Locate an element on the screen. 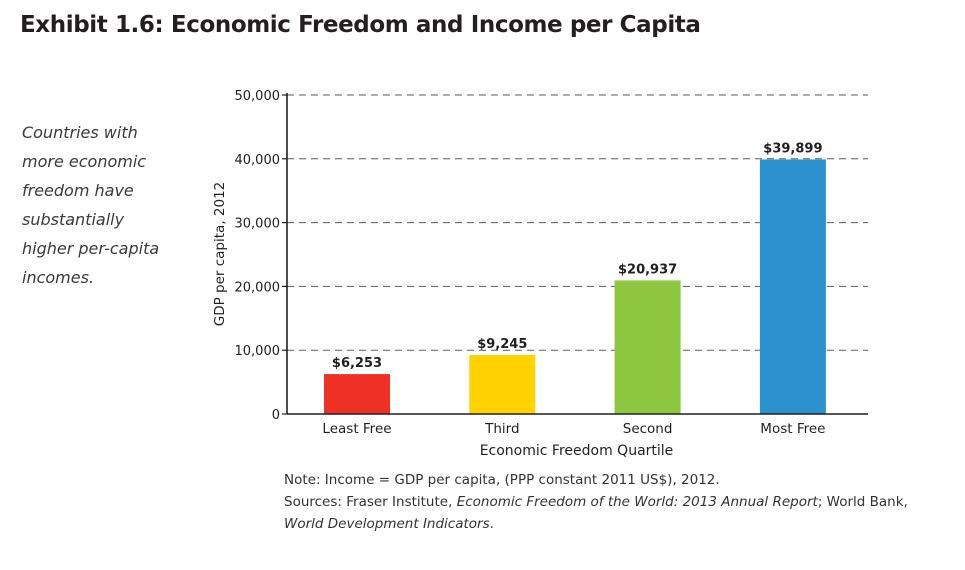 The height and width of the screenshot is (570, 965). x-tick-label: Most Free is located at coordinates (792, 429).